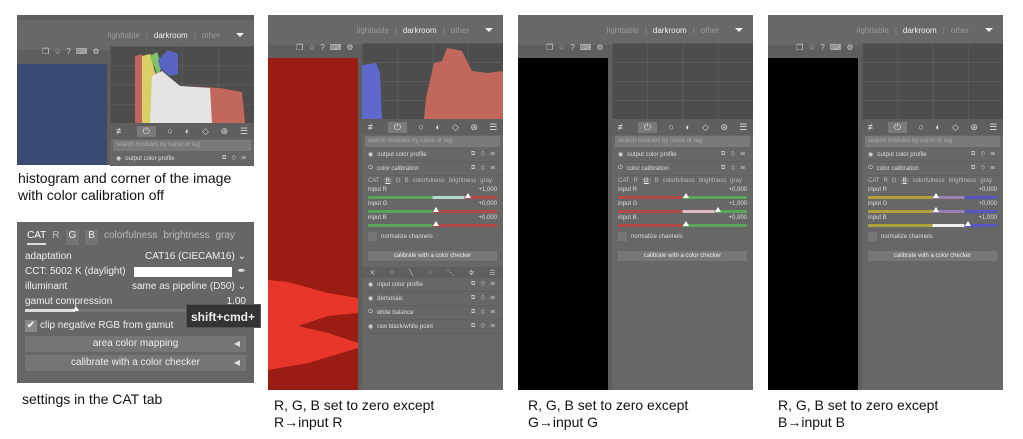  I want to click on caption-g: R, G, B set to zero except G→input G, so click(608, 413).